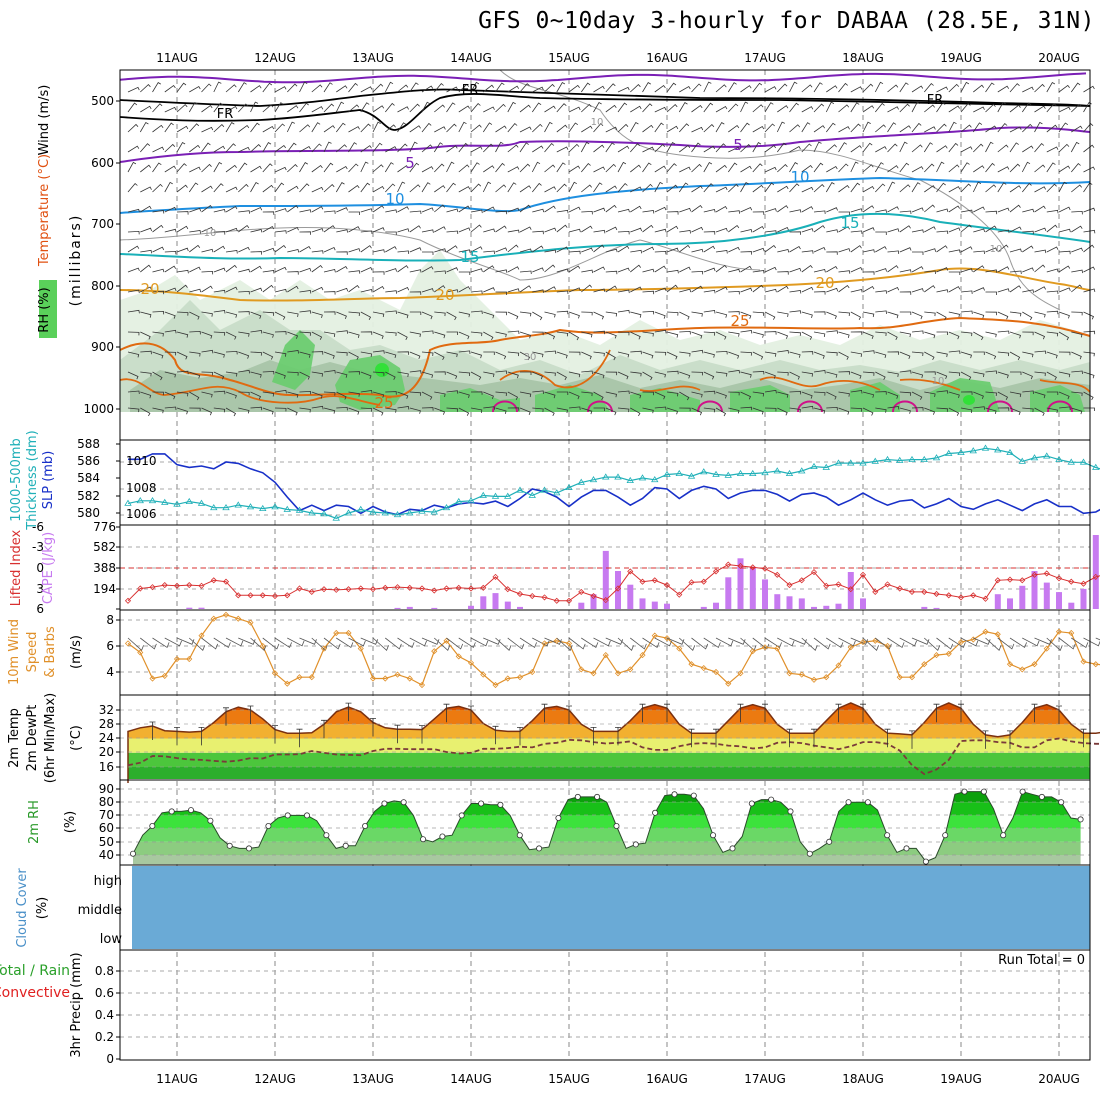 The image size is (1100, 1104). What do you see at coordinates (863, 58) in the screenshot?
I see `date-label-top: 18AUG` at bounding box center [863, 58].